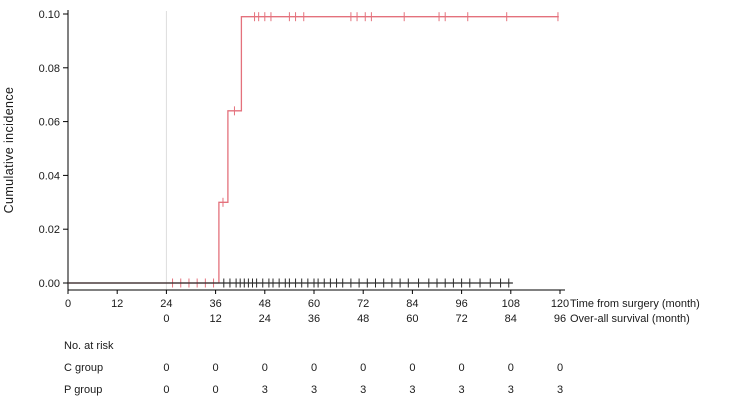 The image size is (734, 405). I want to click on x-tick-label: 108, so click(511, 304).